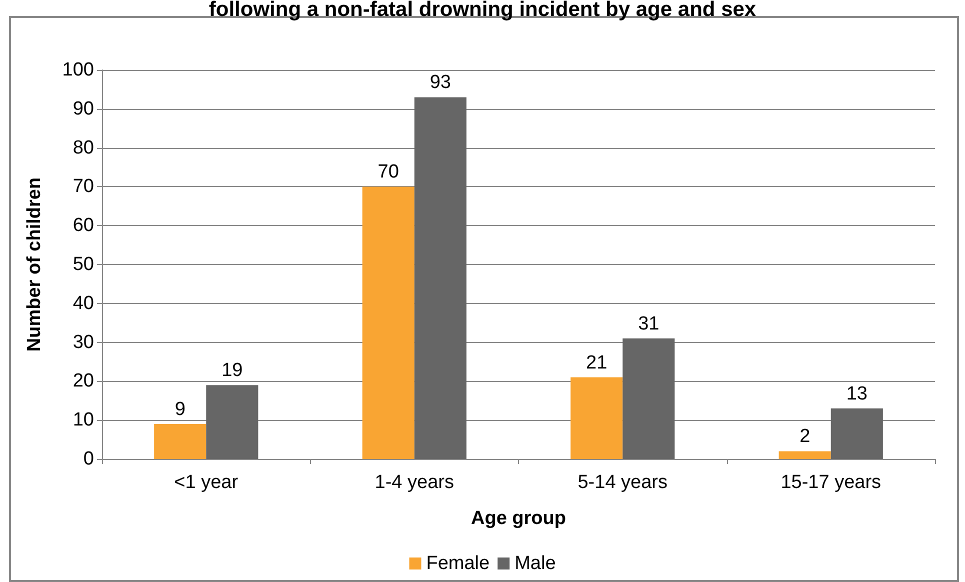 The width and height of the screenshot is (965, 582). Describe the element at coordinates (440, 83) in the screenshot. I see `data-label: 93` at that location.